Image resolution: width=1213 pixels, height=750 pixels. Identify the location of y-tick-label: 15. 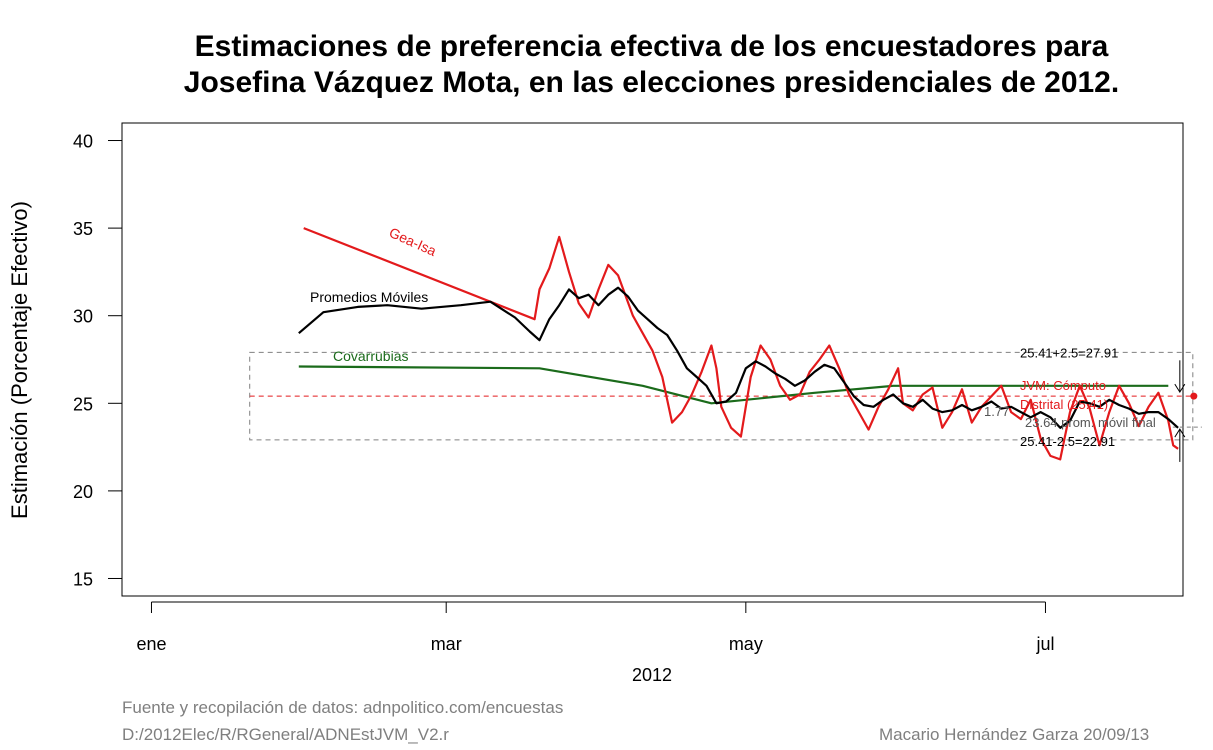
(83, 579).